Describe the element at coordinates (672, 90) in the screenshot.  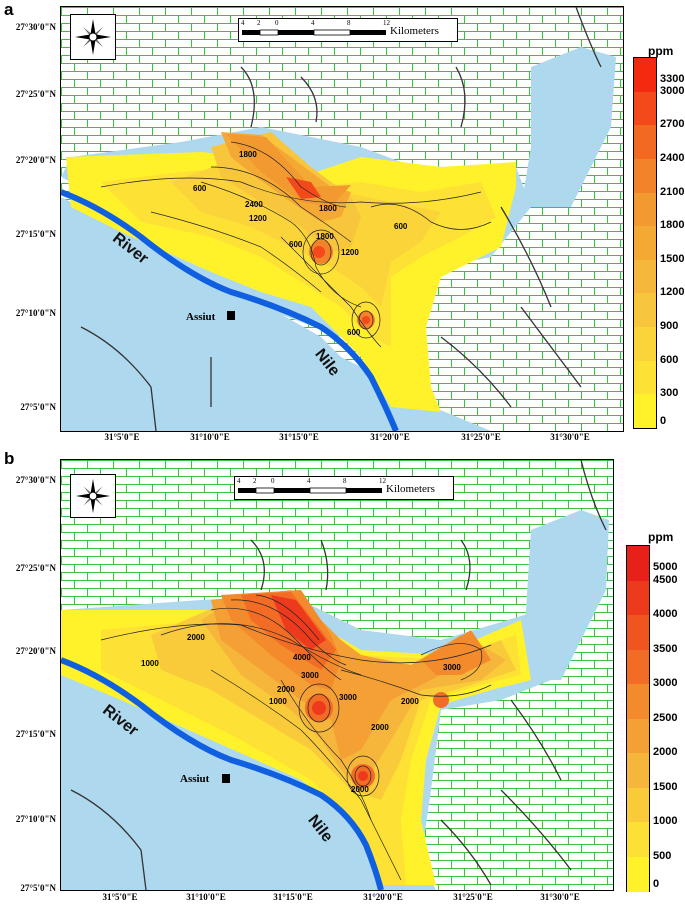
I see `legend-tick-label: 3000` at that location.